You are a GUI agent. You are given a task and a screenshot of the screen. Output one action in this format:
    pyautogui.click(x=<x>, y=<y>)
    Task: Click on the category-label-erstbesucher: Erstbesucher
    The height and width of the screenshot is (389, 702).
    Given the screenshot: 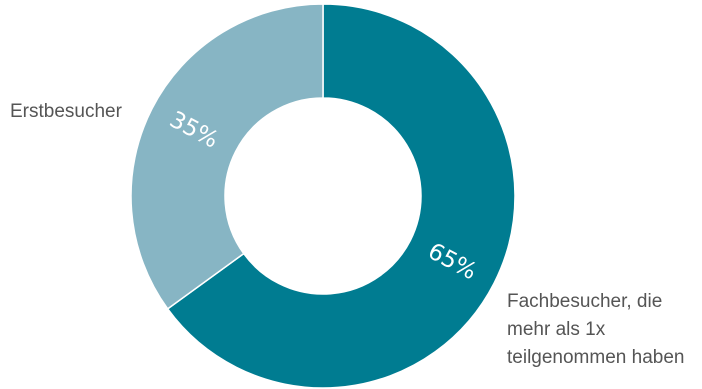 What is the action you would take?
    pyautogui.click(x=66, y=111)
    